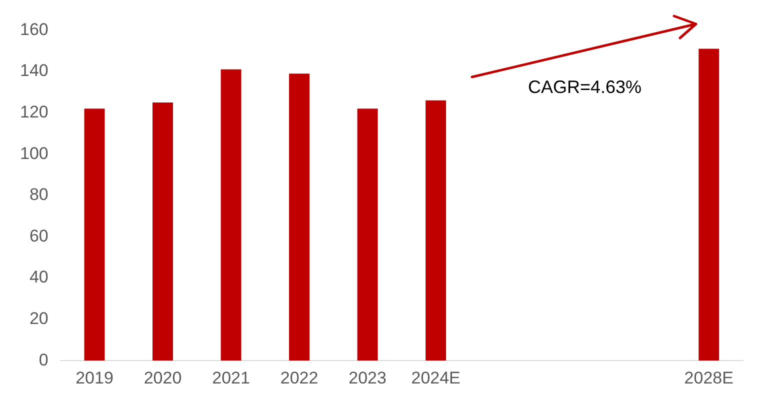 This screenshot has width=761, height=405. What do you see at coordinates (299, 378) in the screenshot?
I see `x-tick-label: 2022` at bounding box center [299, 378].